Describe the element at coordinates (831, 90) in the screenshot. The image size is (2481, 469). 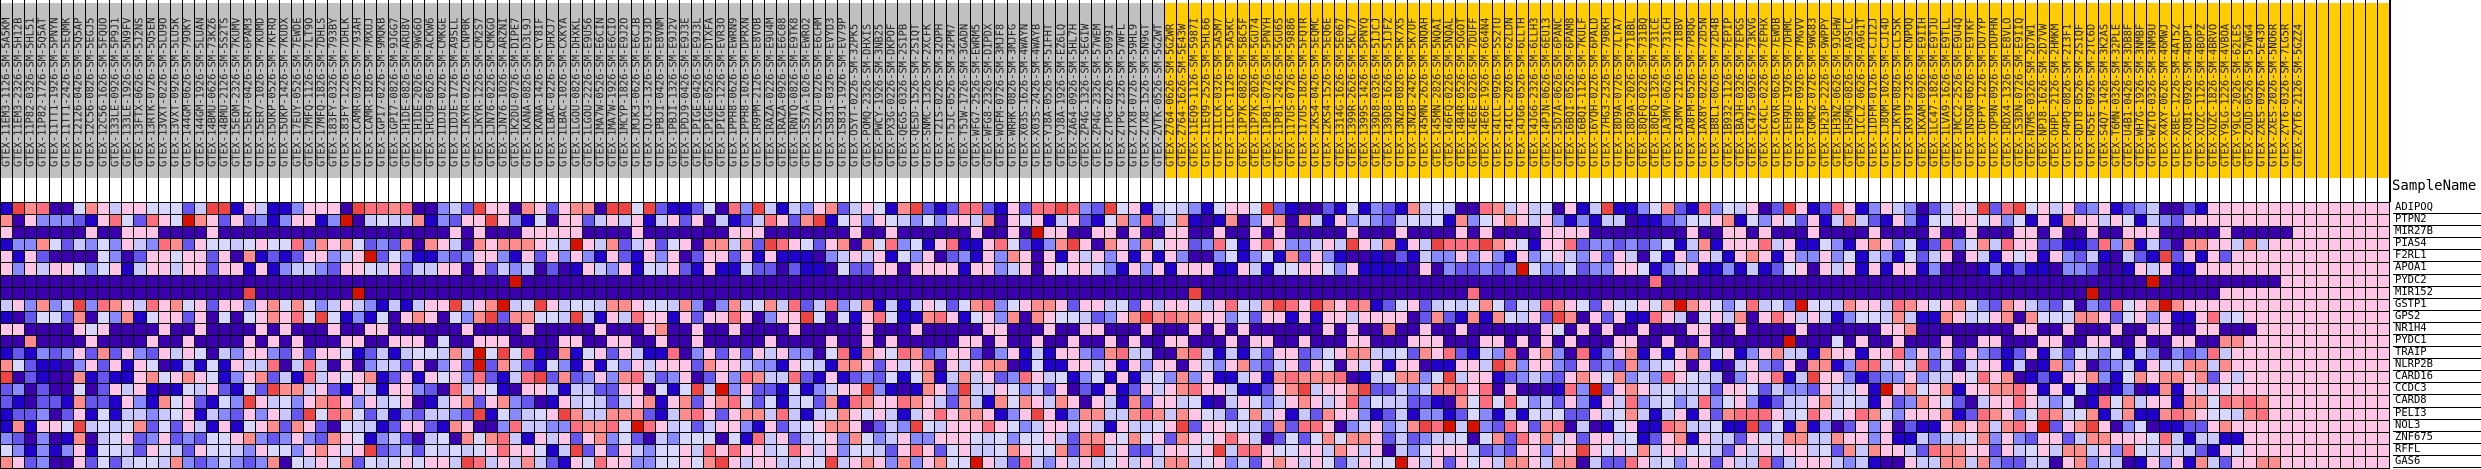
I see `sample-group-color-box: GTEX-1S831-0326-SM-EVYD3` at that location.